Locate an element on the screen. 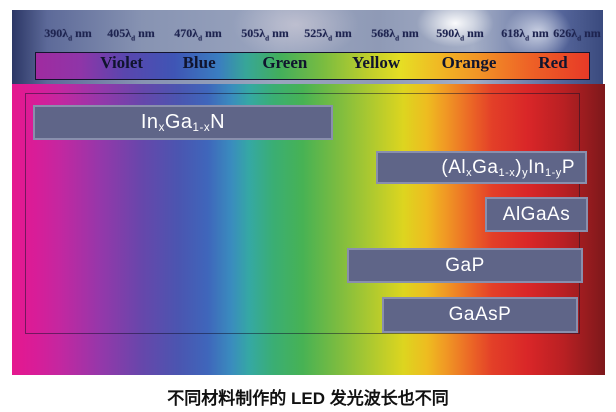  wavelength-label-405: 405λd nm is located at coordinates (131, 34).